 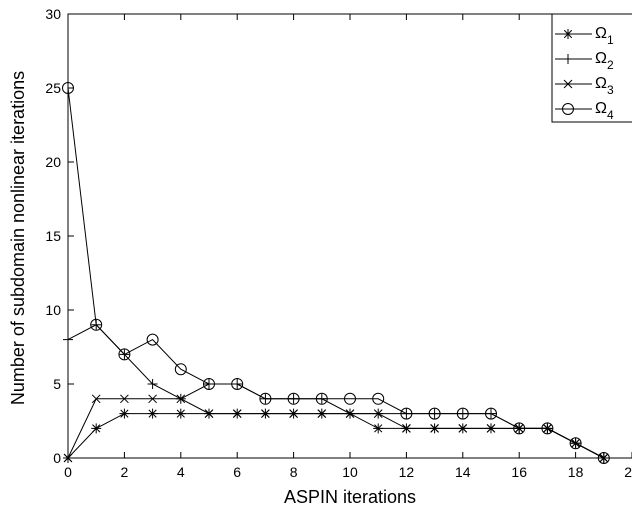 What do you see at coordinates (463, 472) in the screenshot?
I see `x-tick-label: 14` at bounding box center [463, 472].